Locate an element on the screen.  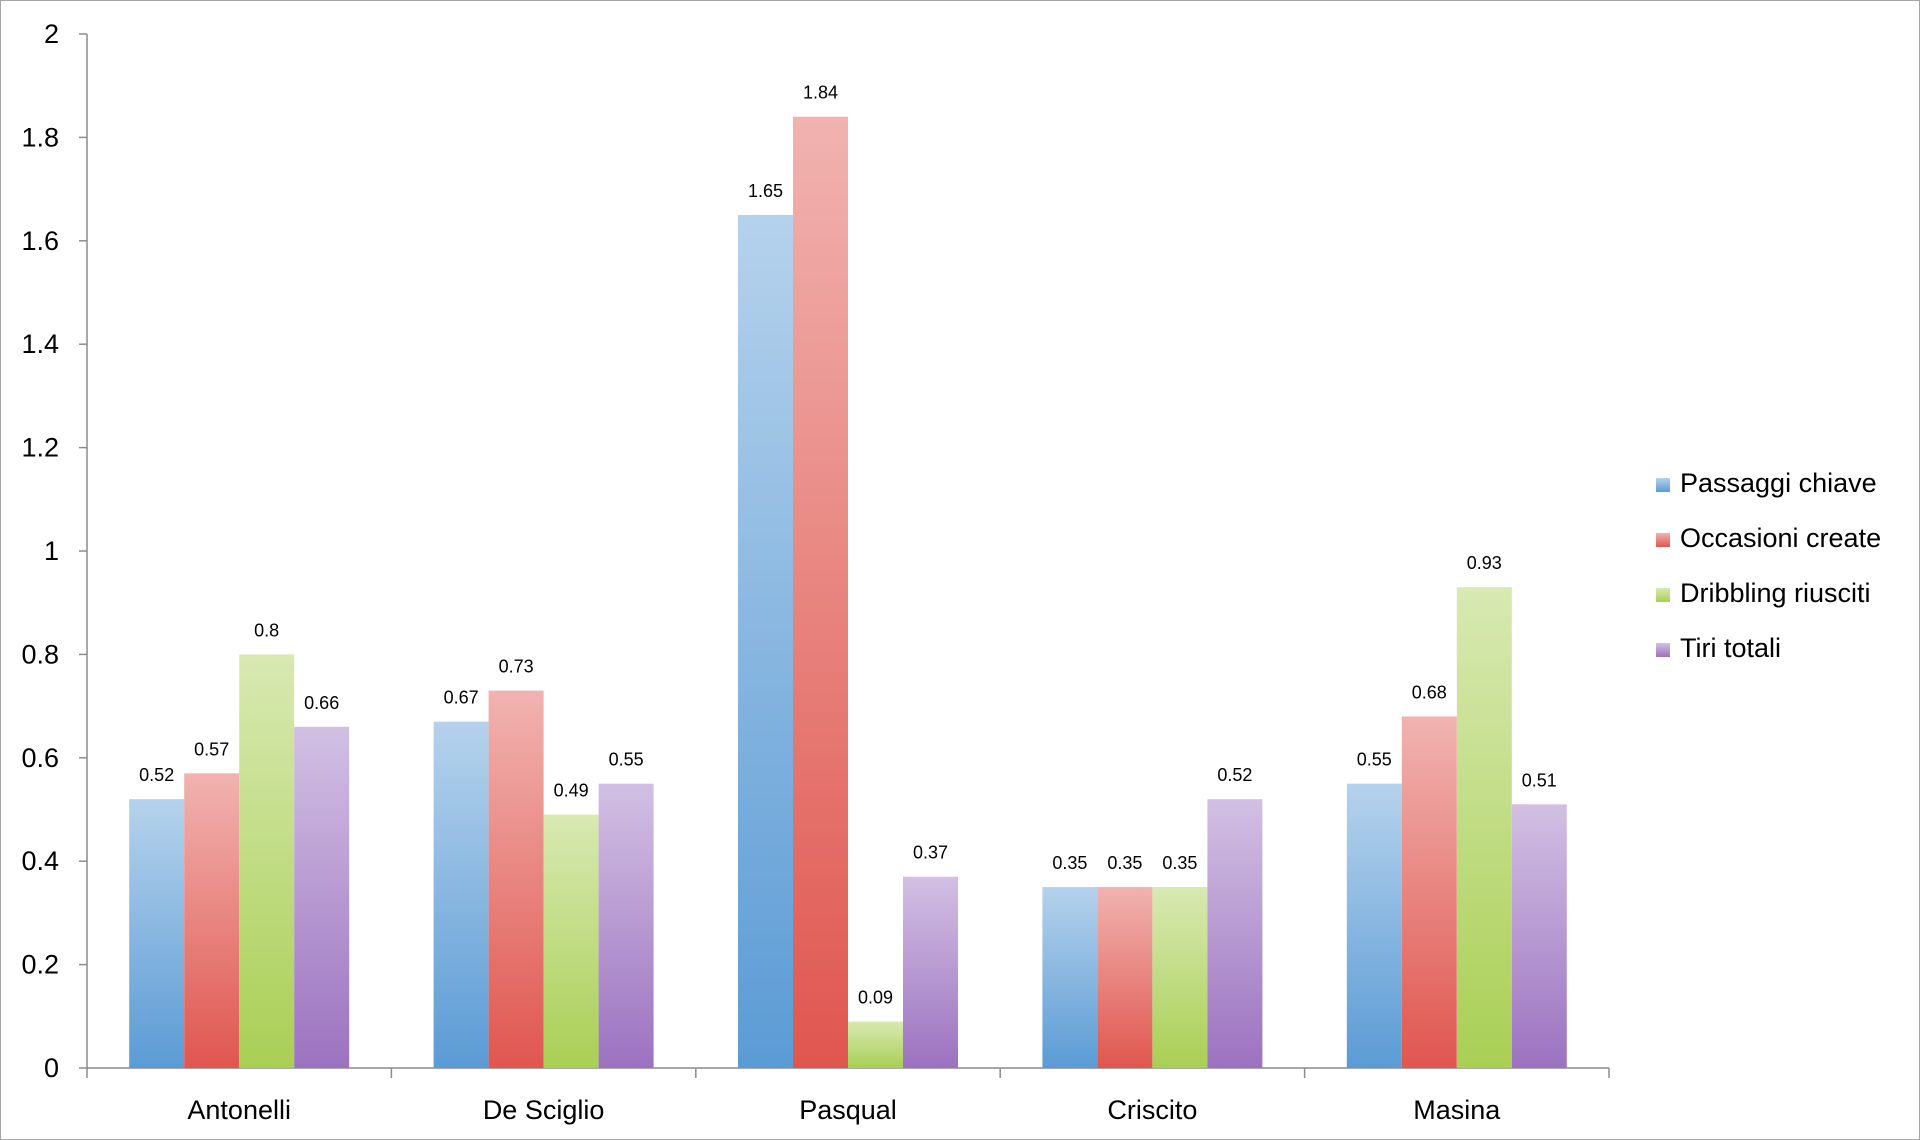
y-tick-label: 1 is located at coordinates (51, 551).